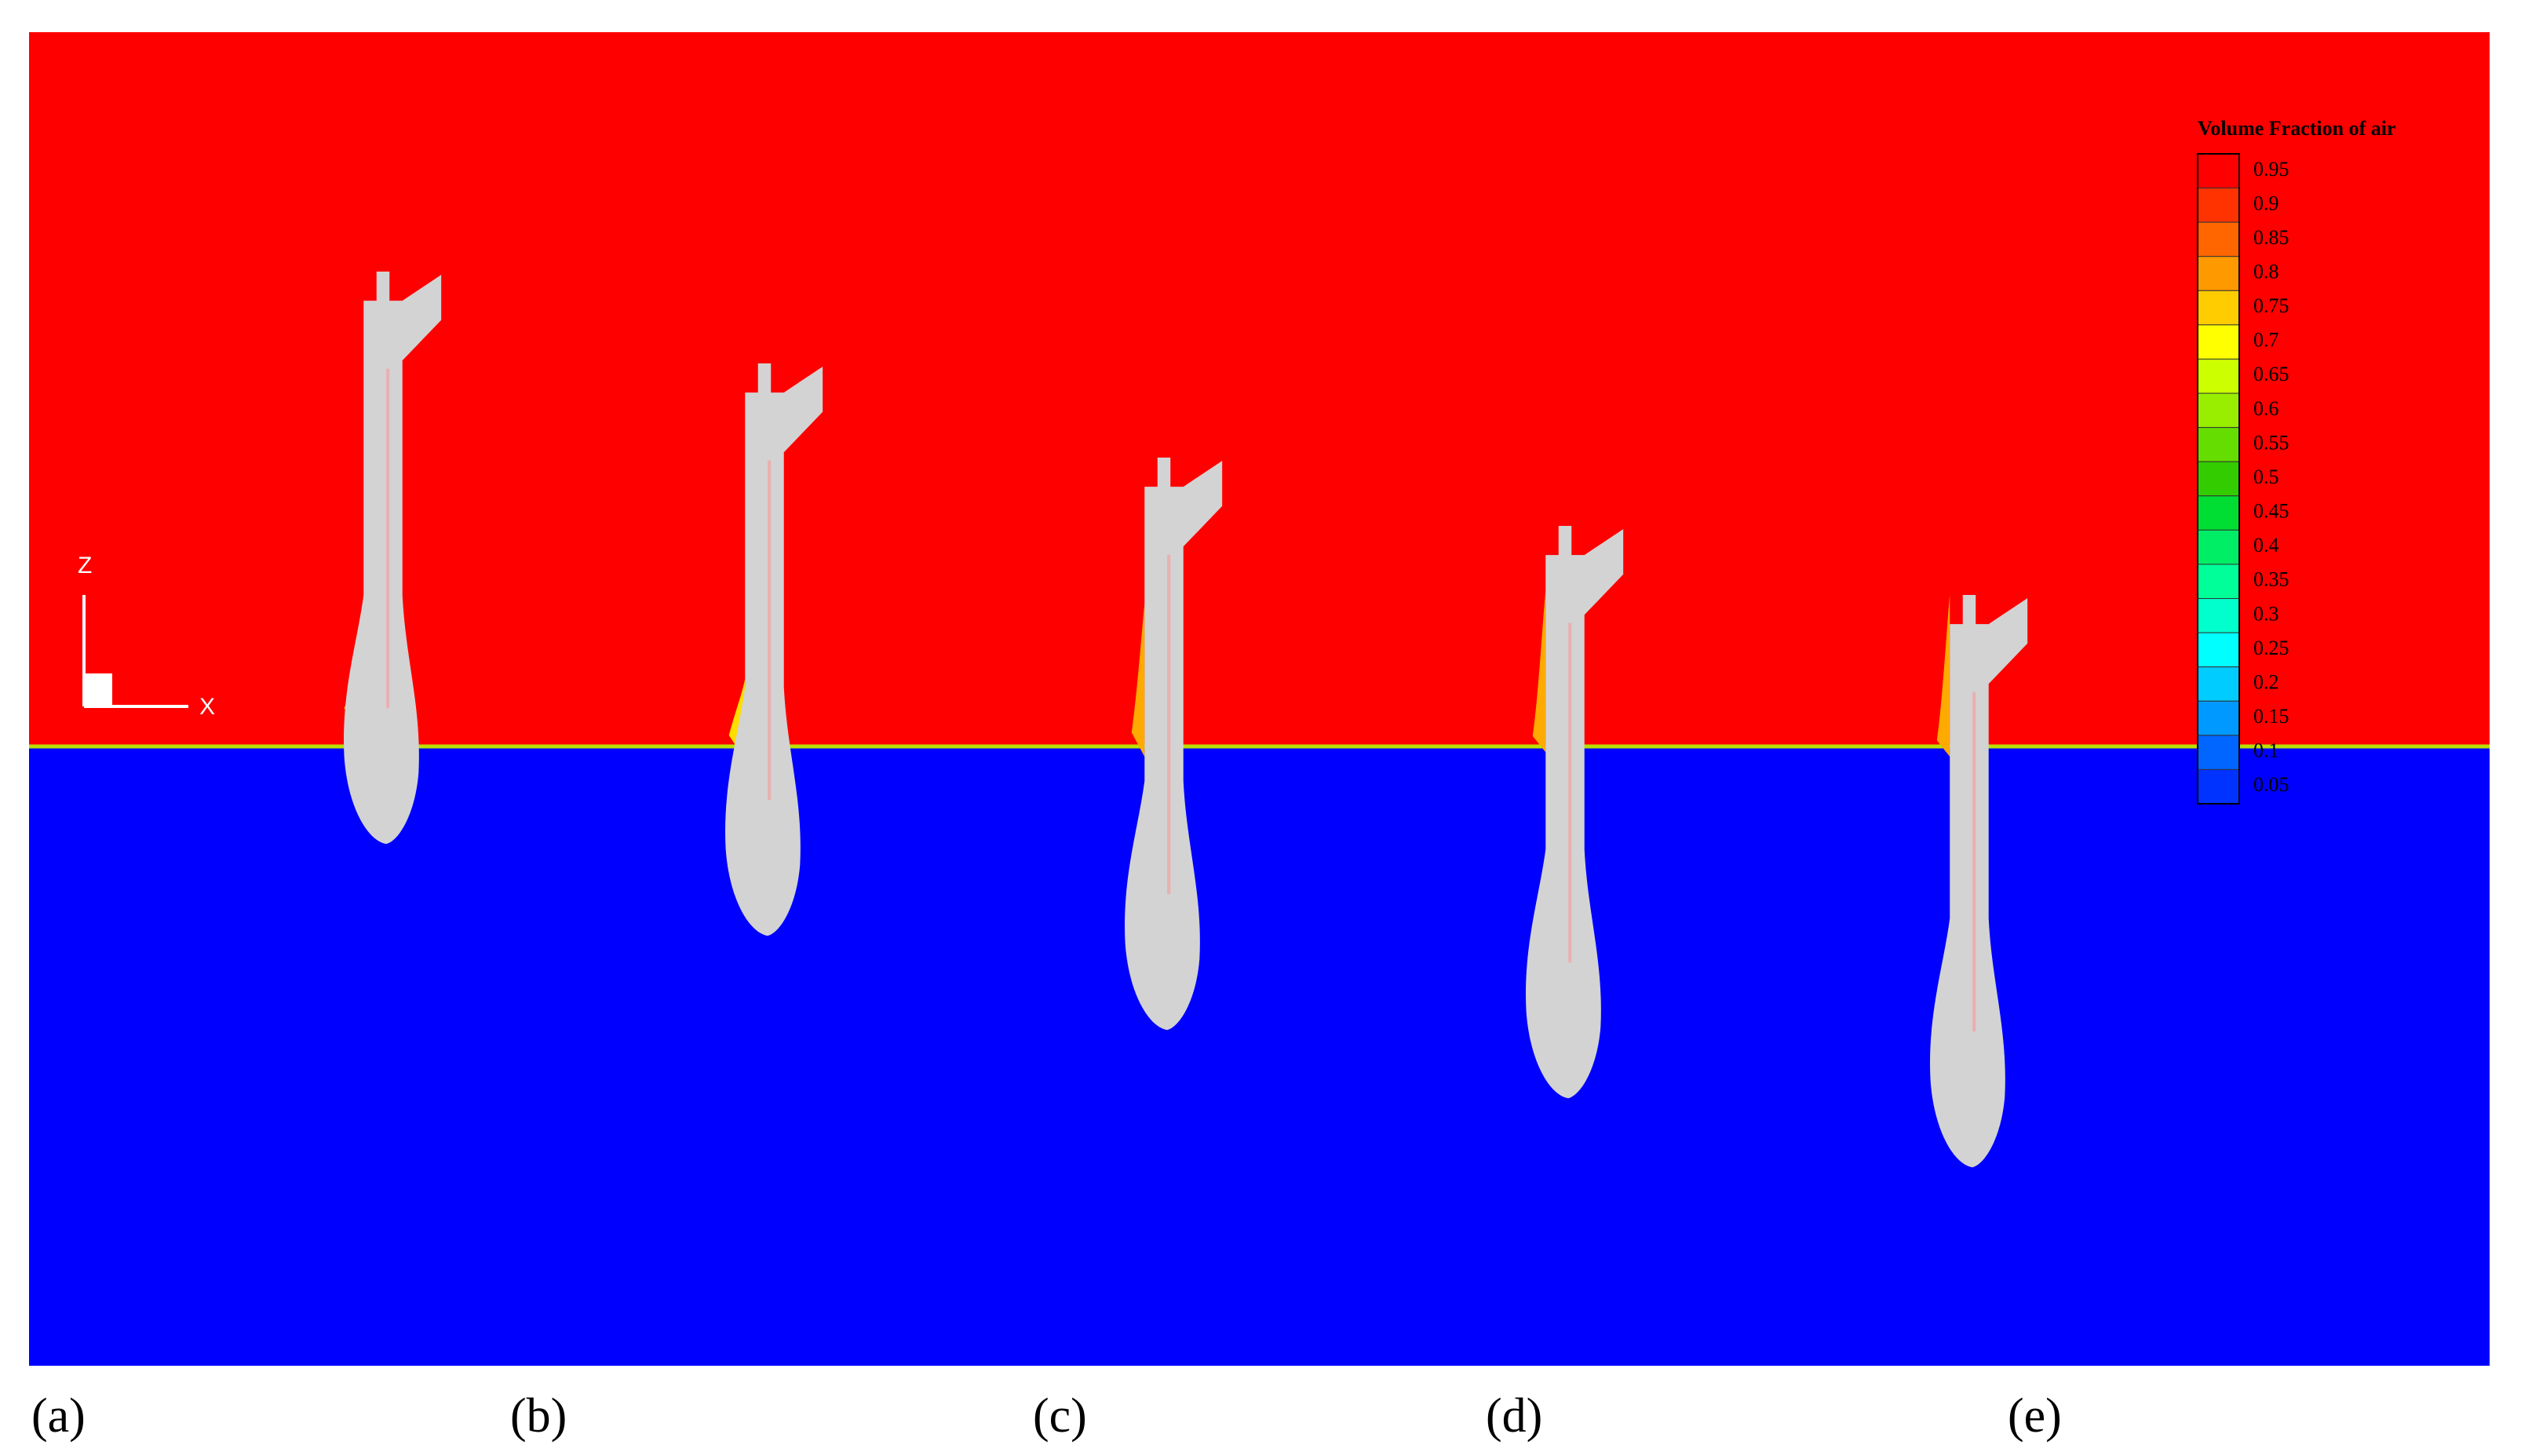 The image size is (2521, 1456). What do you see at coordinates (1060, 1416) in the screenshot?
I see `panel-label: (c)` at bounding box center [1060, 1416].